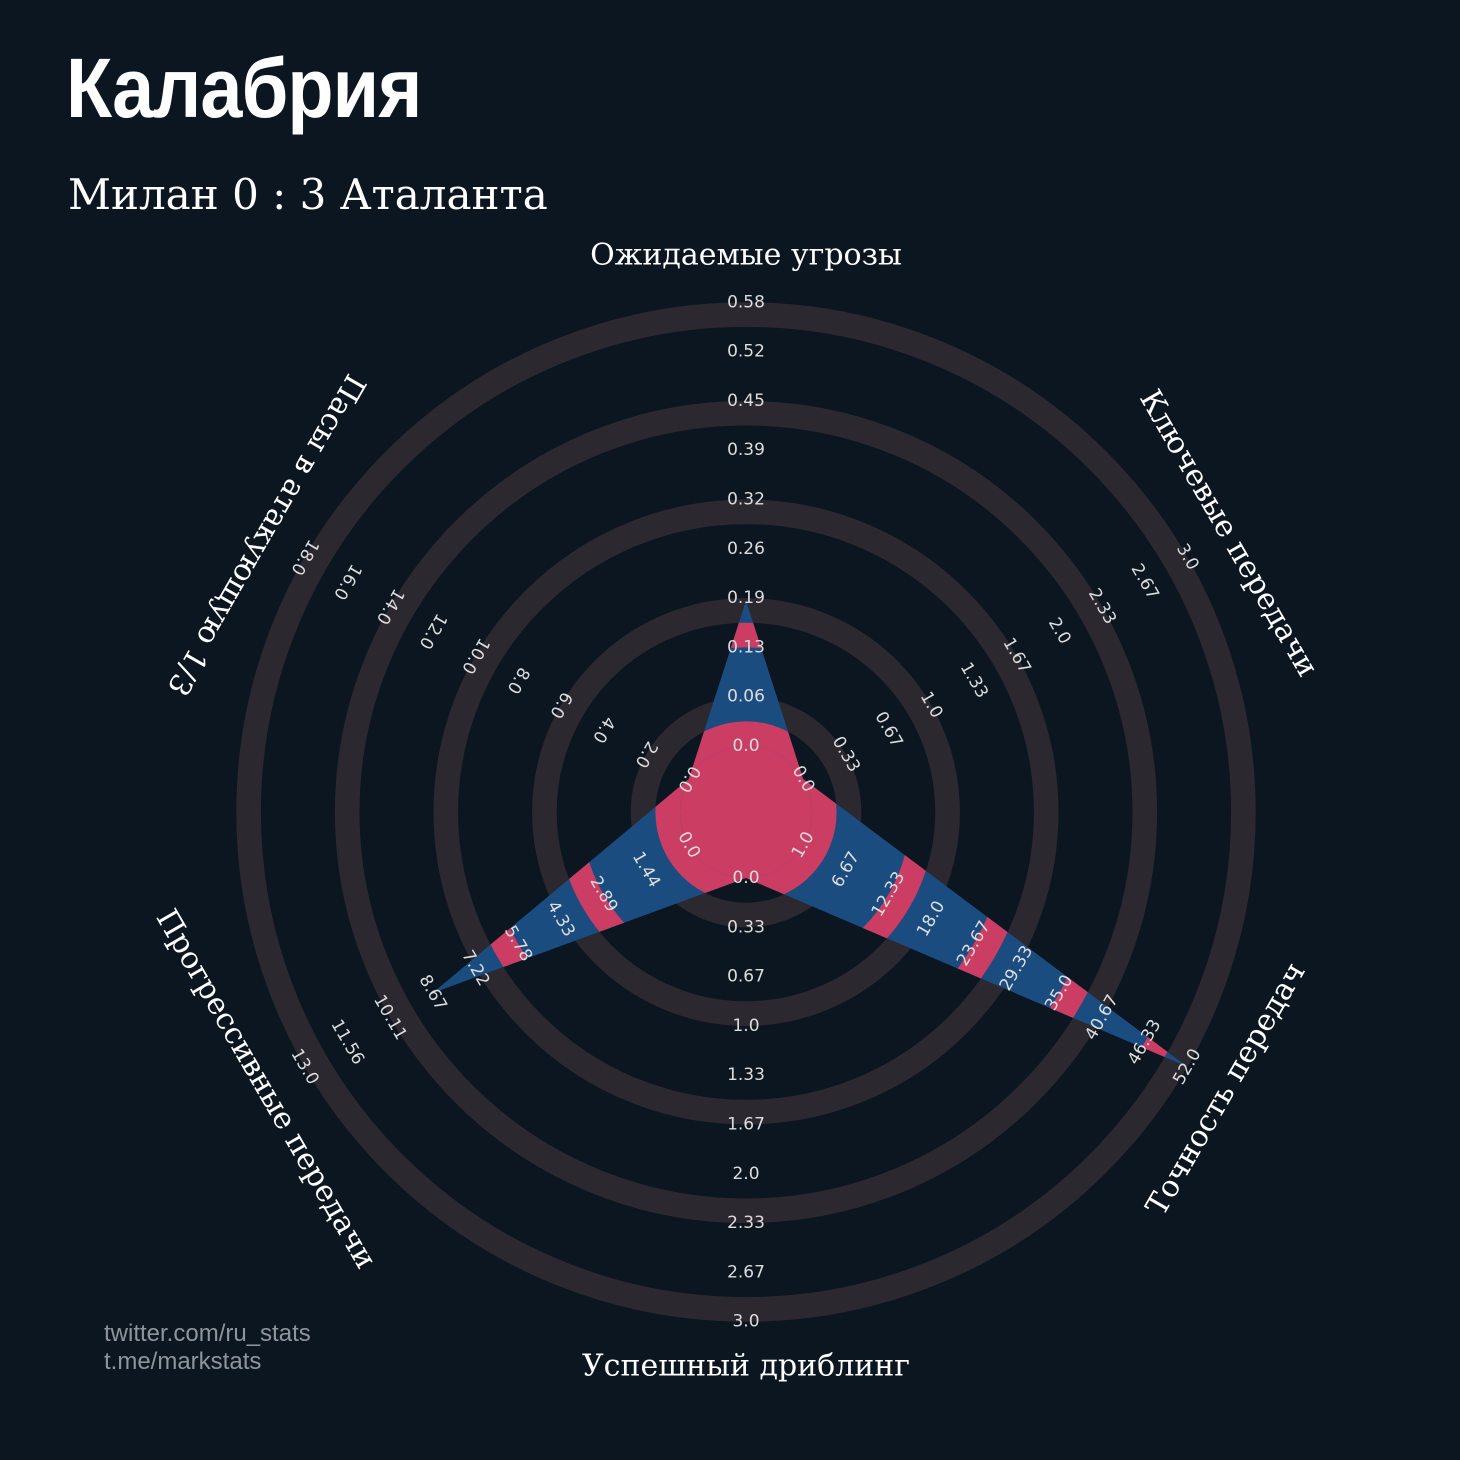  I want to click on tick-label: 0.45, so click(746, 401).